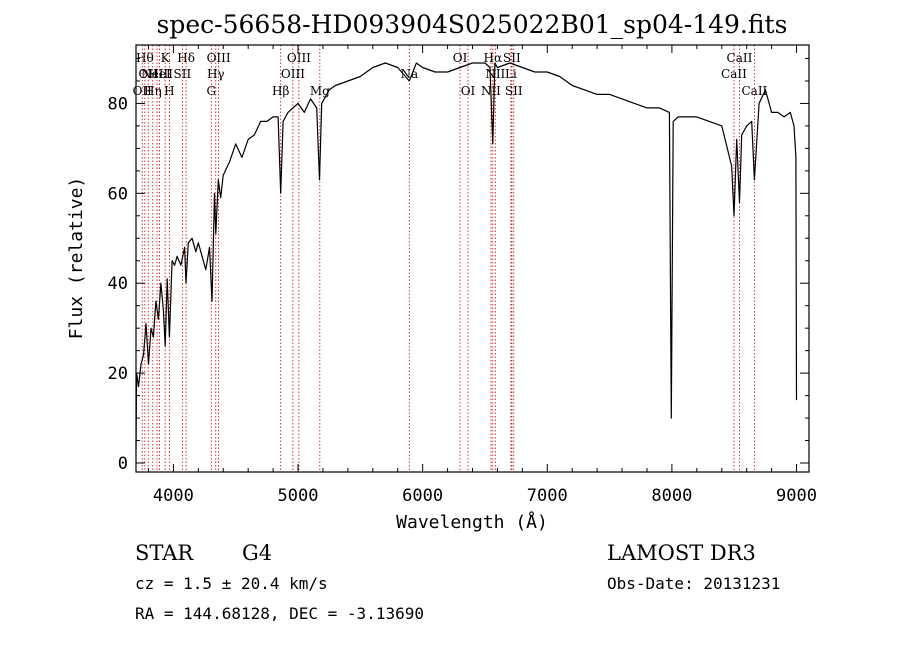  What do you see at coordinates (754, 91) in the screenshot?
I see `line-label-28: CaII` at bounding box center [754, 91].